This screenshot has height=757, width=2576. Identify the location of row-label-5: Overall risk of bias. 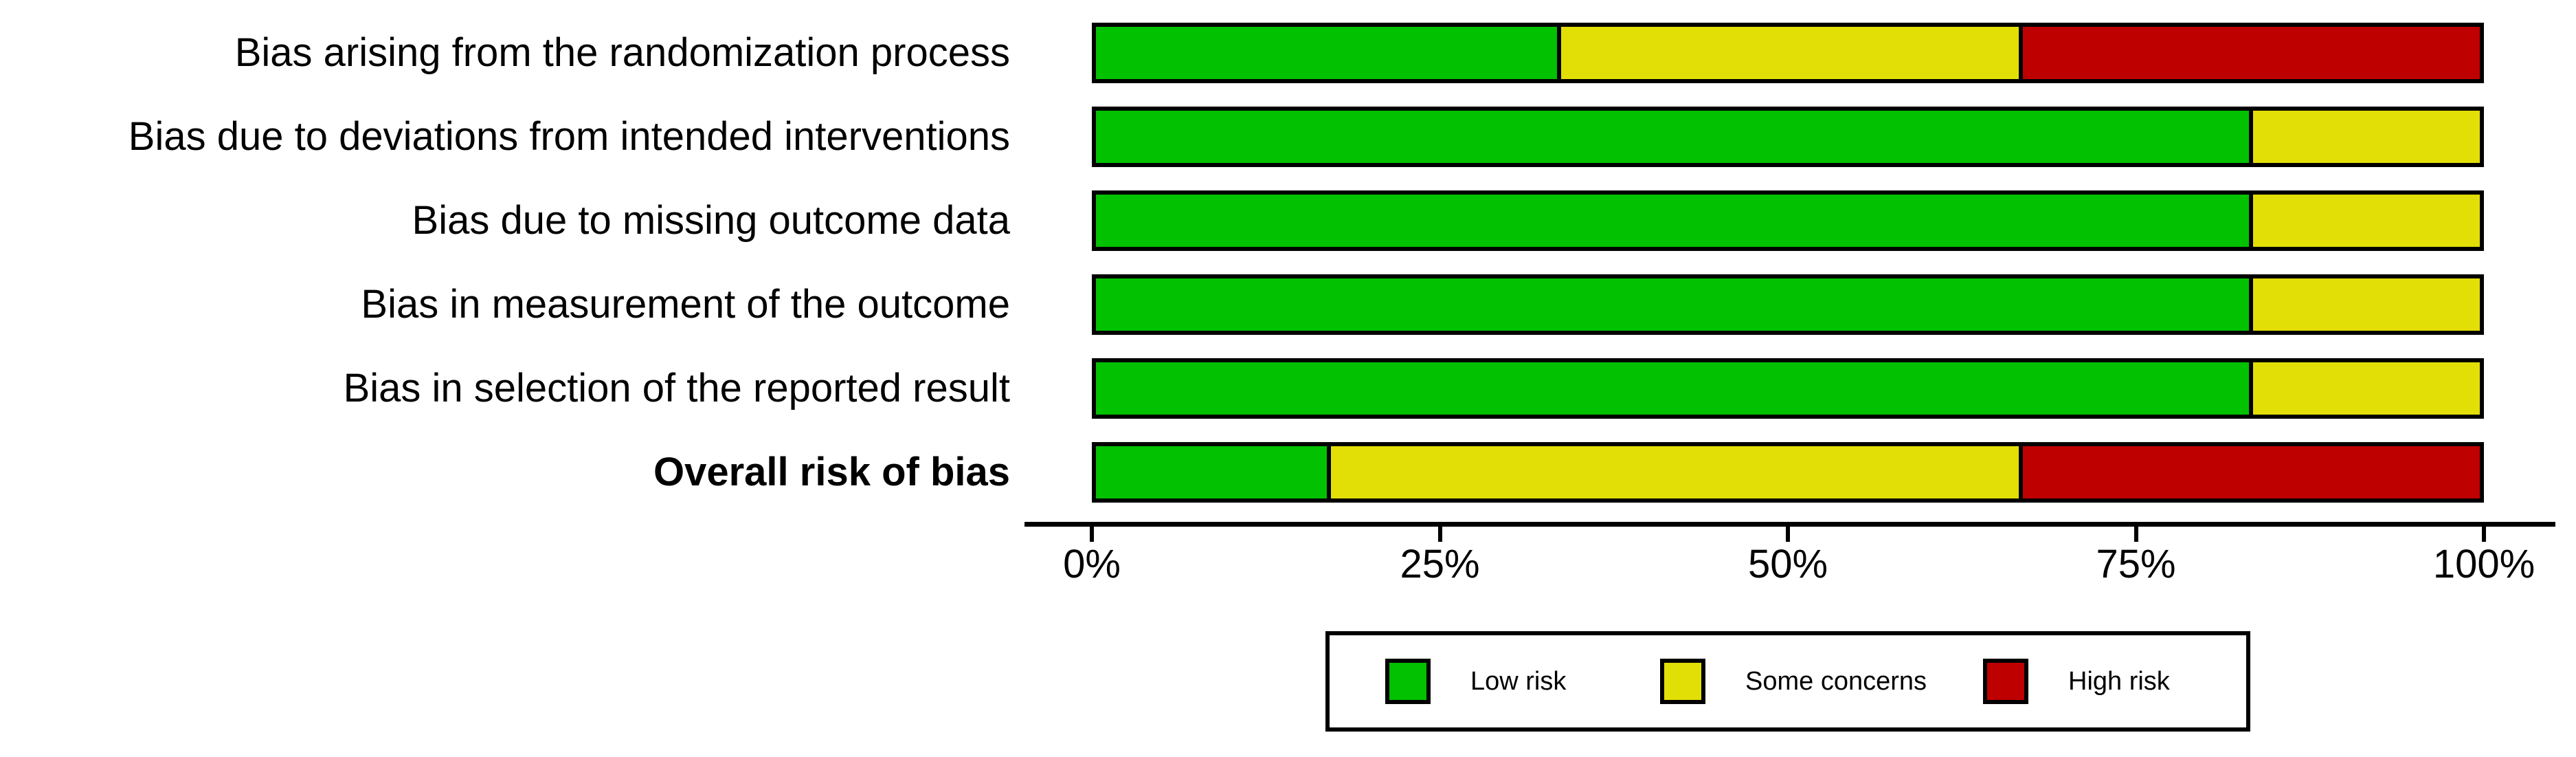
(831, 472).